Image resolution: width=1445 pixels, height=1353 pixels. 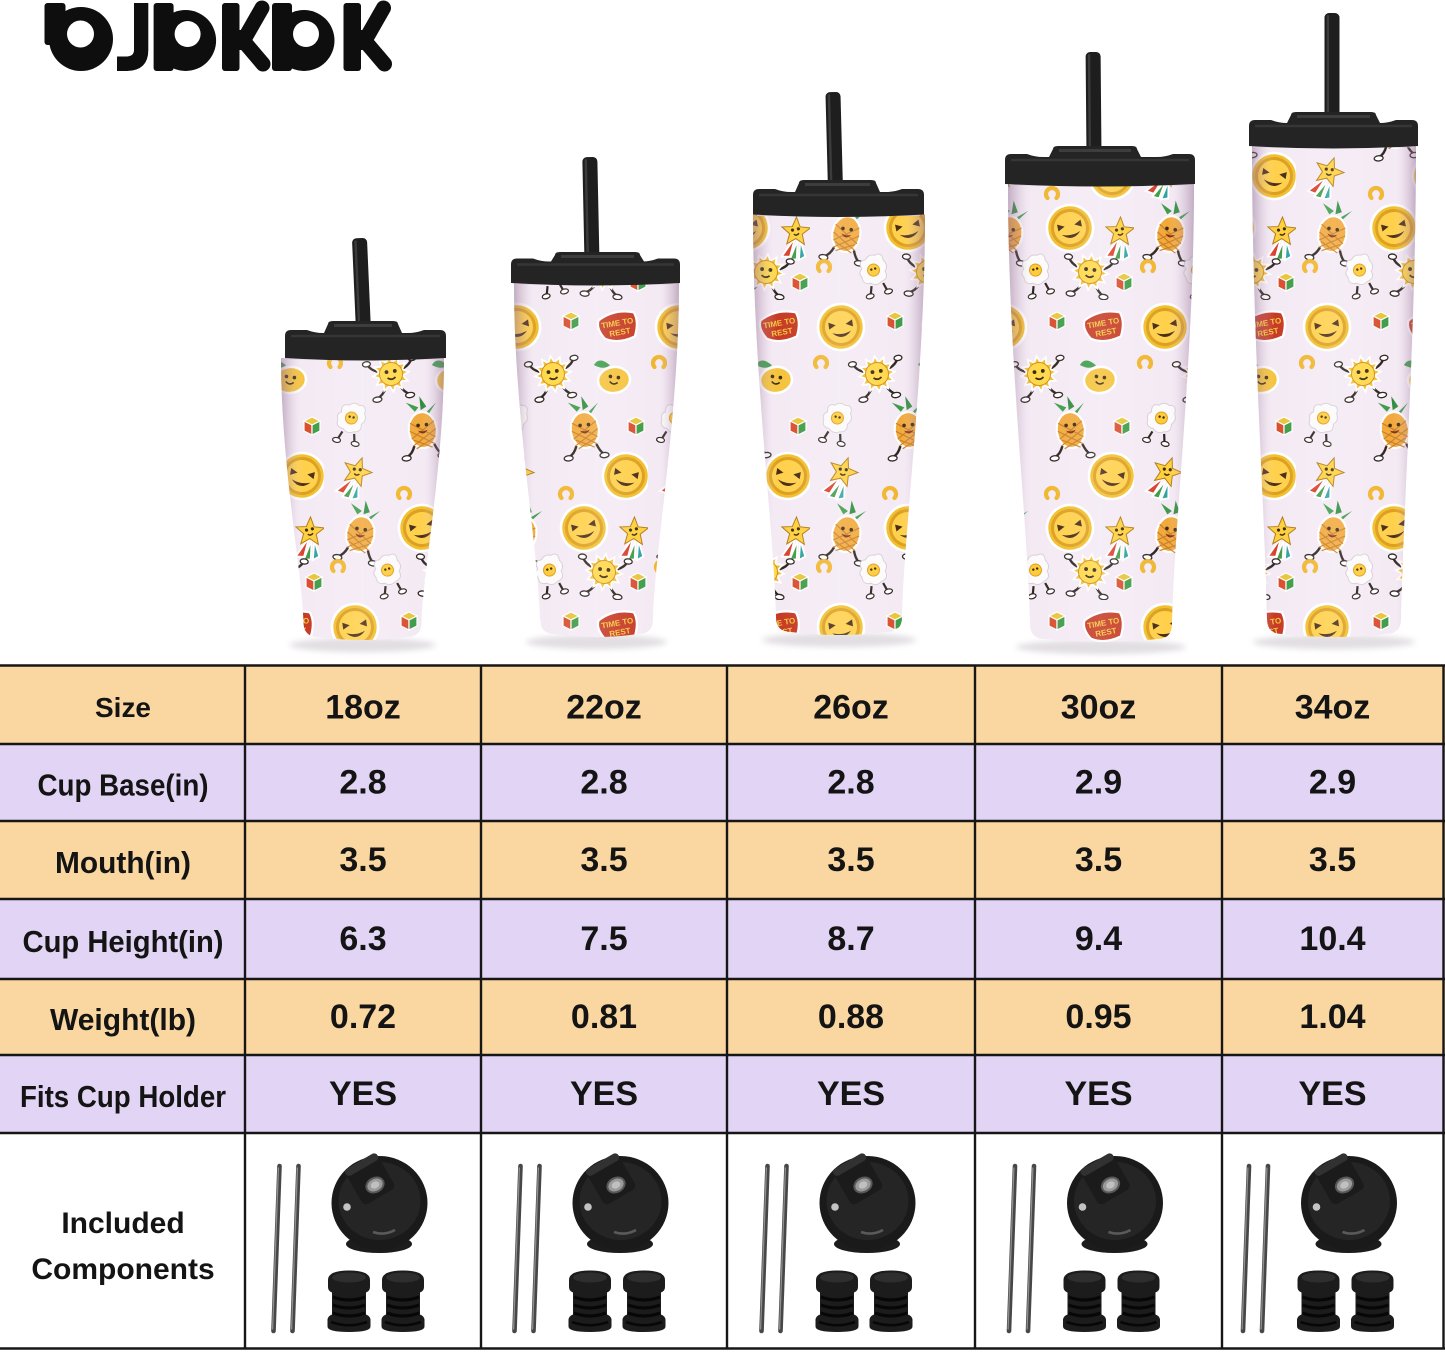 I want to click on svg-text: 6.3, so click(x=362, y=939).